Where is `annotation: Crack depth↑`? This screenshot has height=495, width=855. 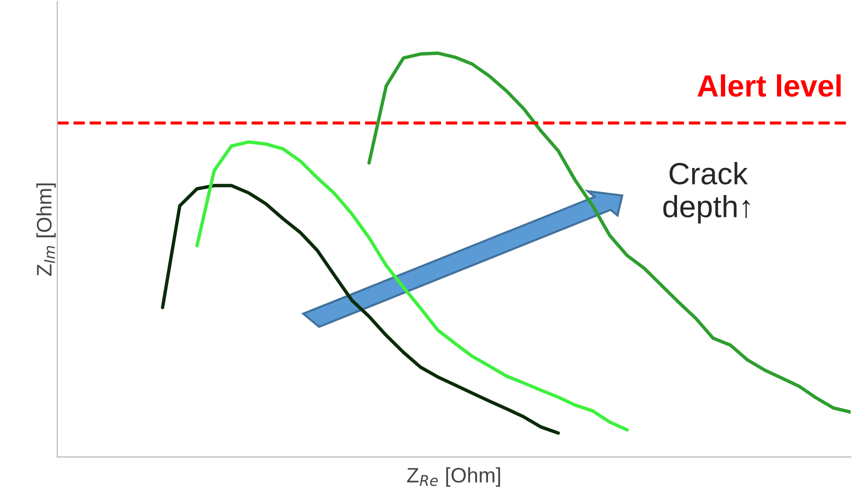
annotation: Crack depth↑ is located at coordinates (706, 193).